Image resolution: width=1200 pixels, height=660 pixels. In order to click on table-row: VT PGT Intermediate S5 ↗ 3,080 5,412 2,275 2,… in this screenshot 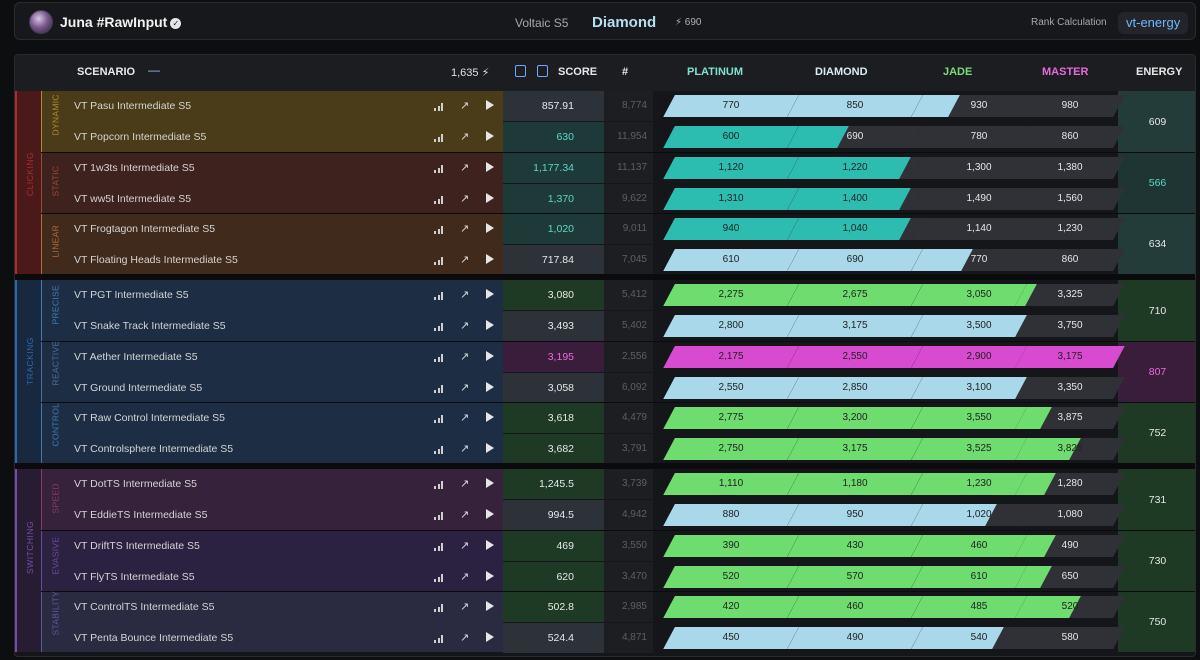, I will do `click(618, 295)`.